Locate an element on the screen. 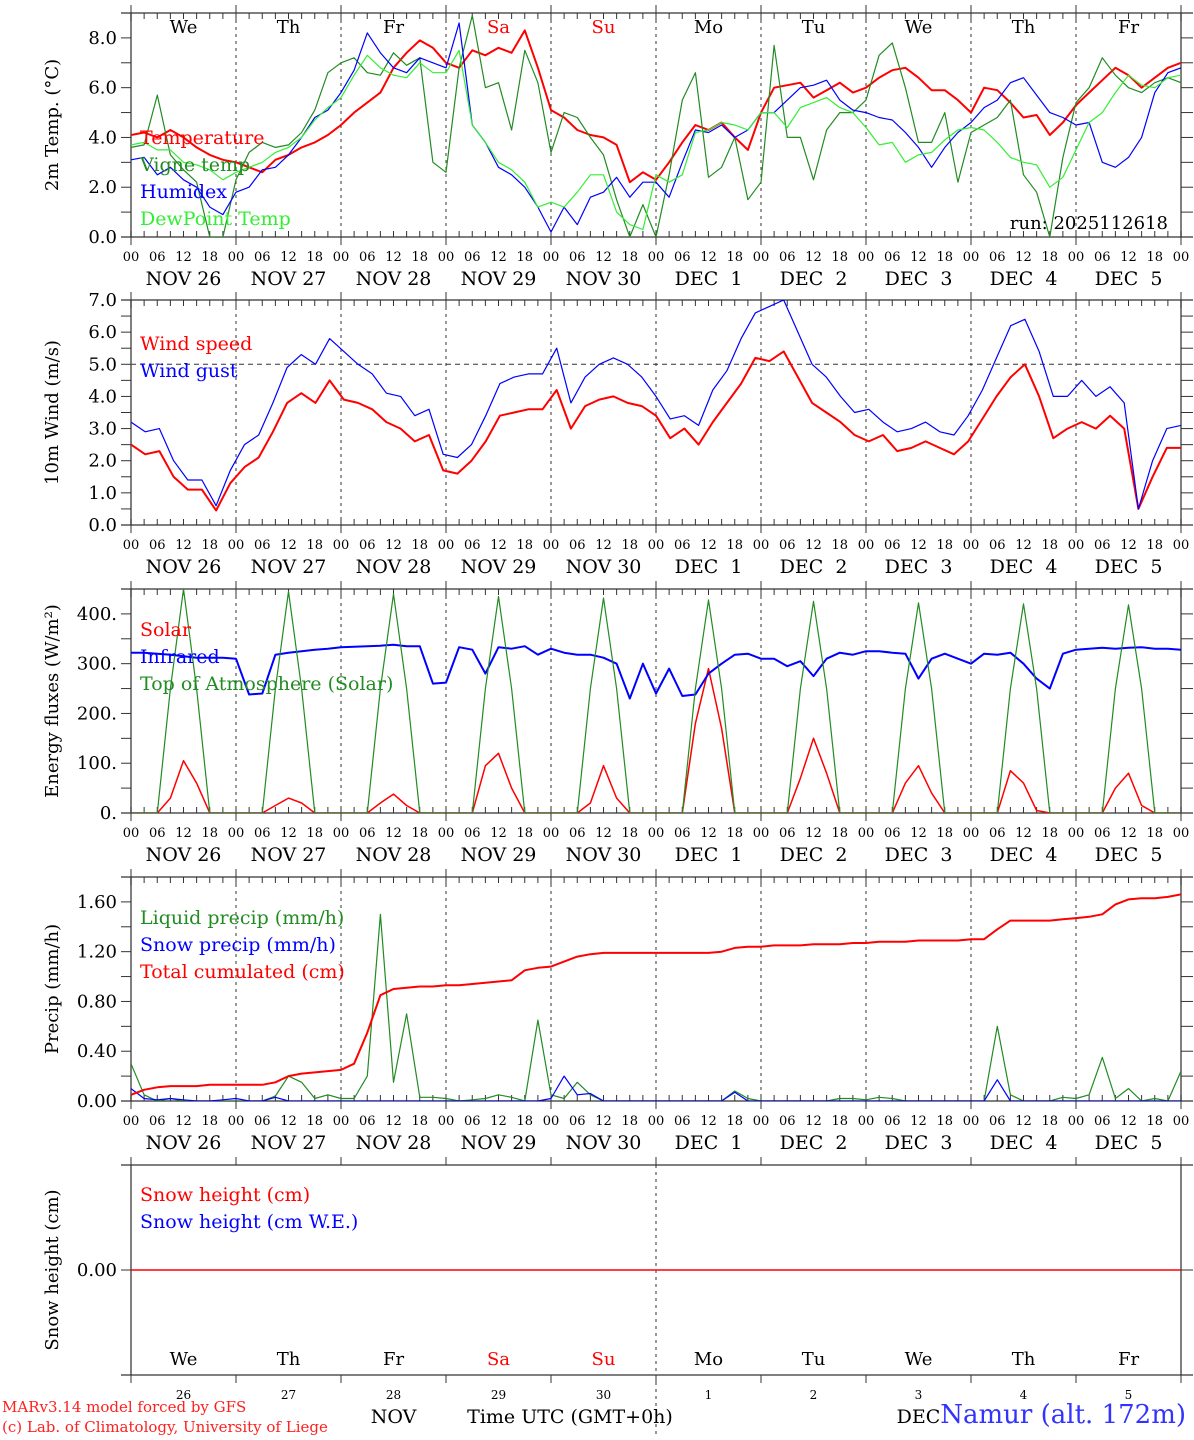 The width and height of the screenshot is (1194, 1440). legend-entry: Snow precip (mm/h) is located at coordinates (238, 945).